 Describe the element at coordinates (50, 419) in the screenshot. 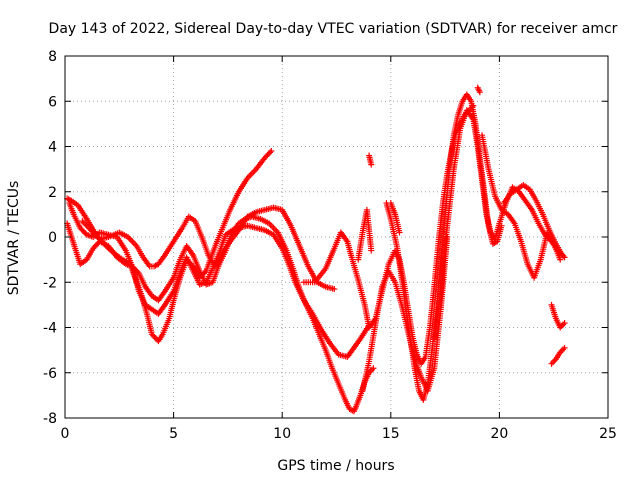

I see `y-tick-label: -8` at that location.